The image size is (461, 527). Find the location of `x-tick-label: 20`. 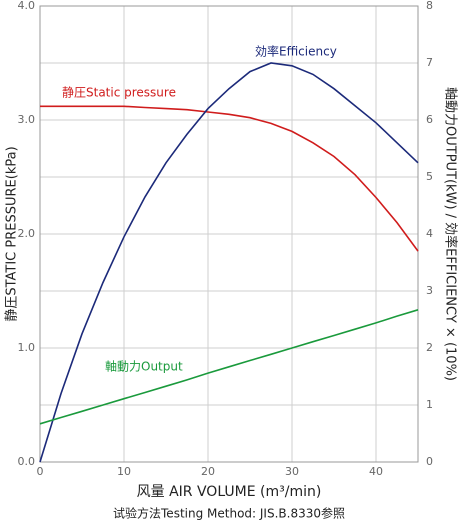

x-tick-label: 20 is located at coordinates (208, 471).